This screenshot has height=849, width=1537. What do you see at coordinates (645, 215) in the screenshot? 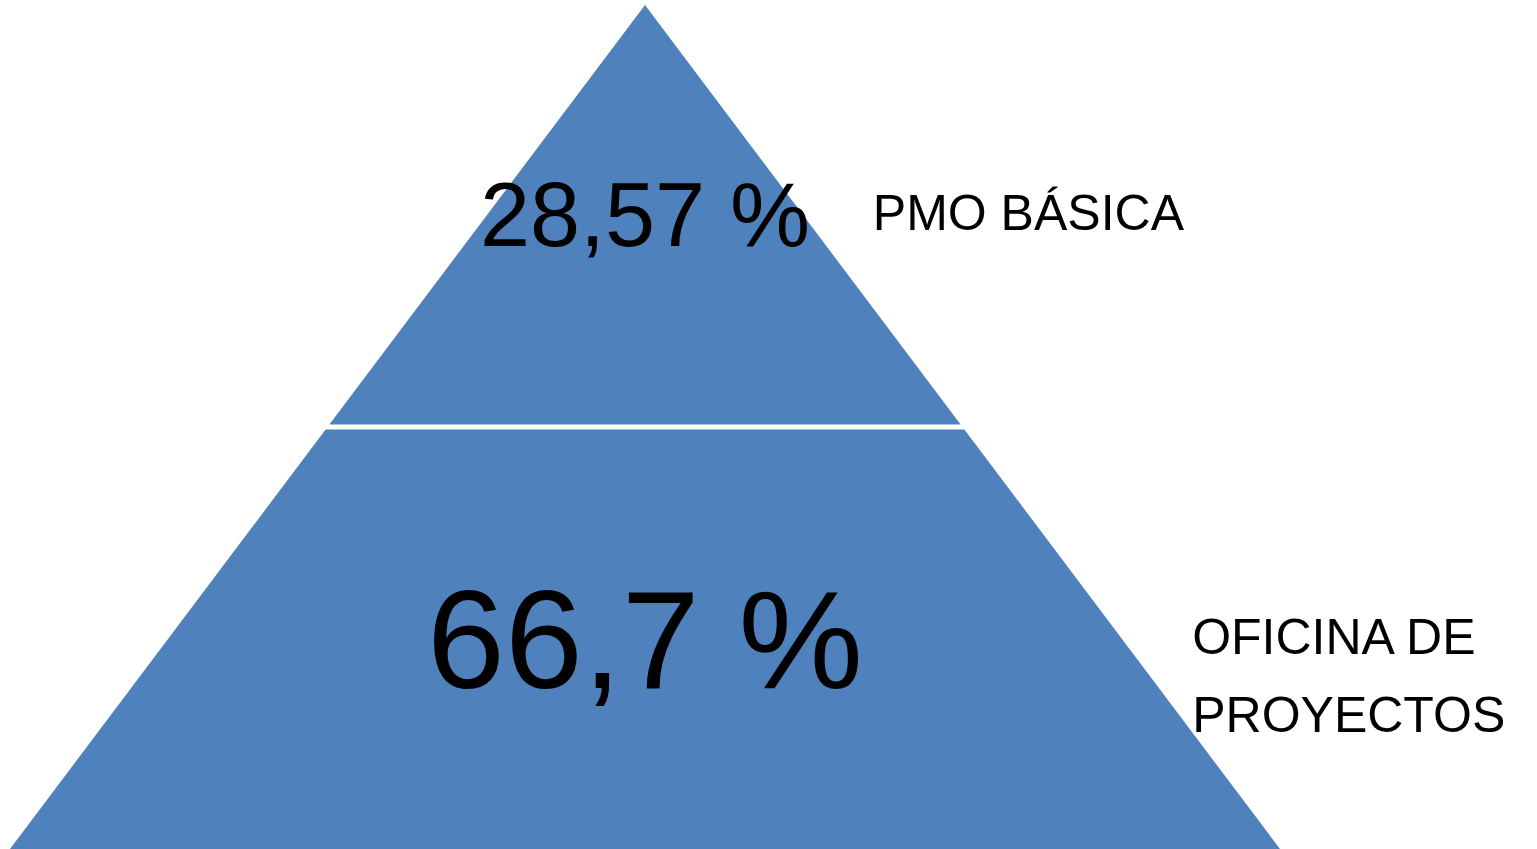
I see `data-label: 28,57 %` at bounding box center [645, 215].